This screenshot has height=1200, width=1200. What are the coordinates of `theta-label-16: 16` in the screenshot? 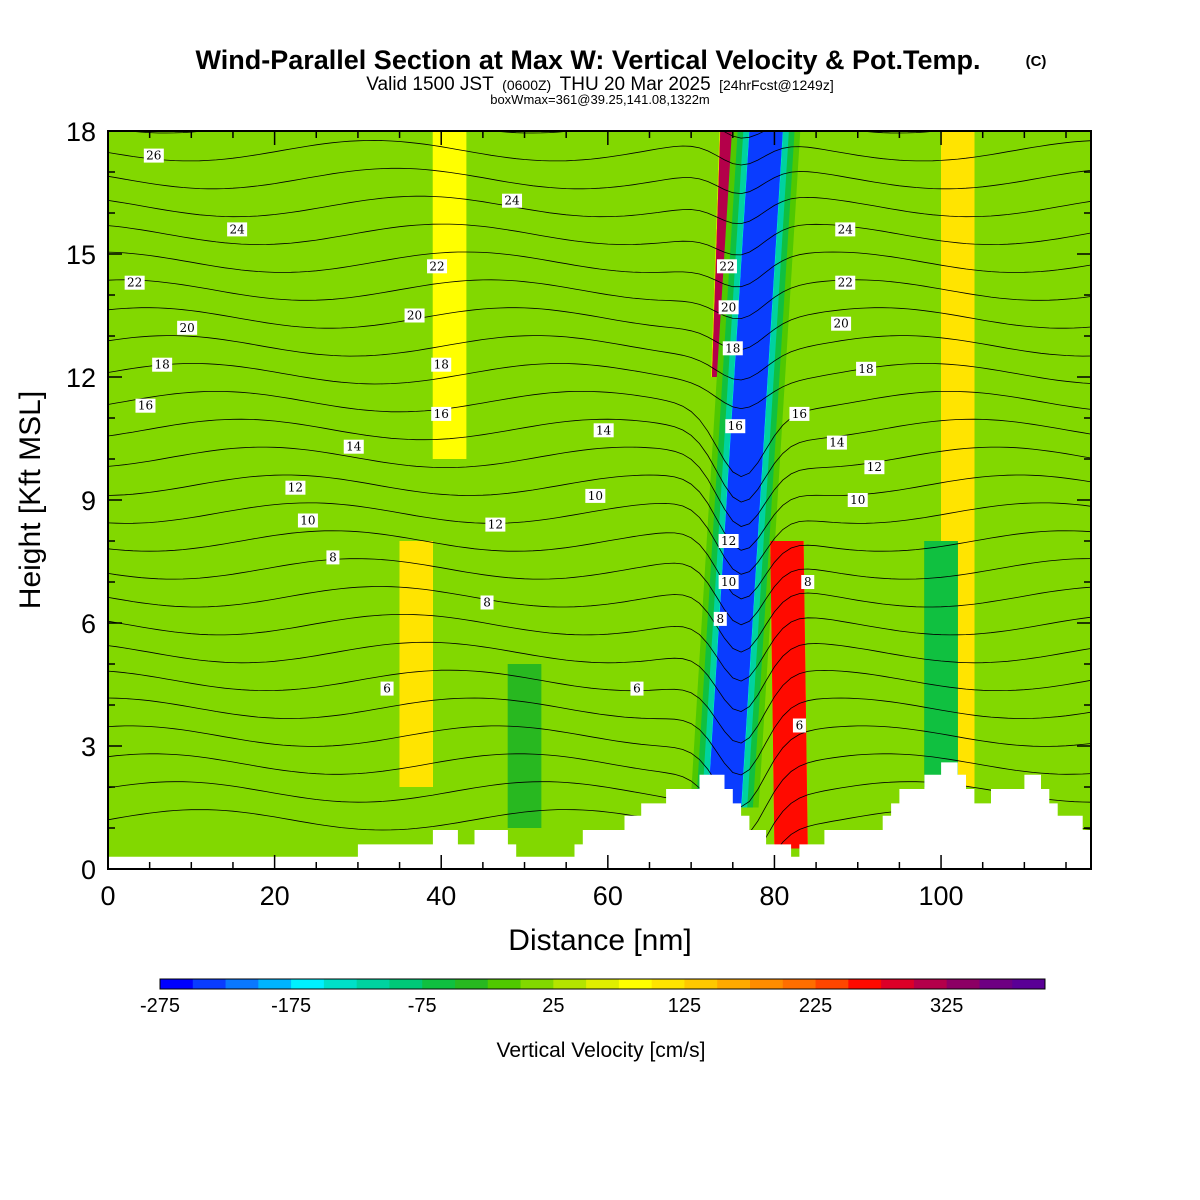 It's located at (145, 405).